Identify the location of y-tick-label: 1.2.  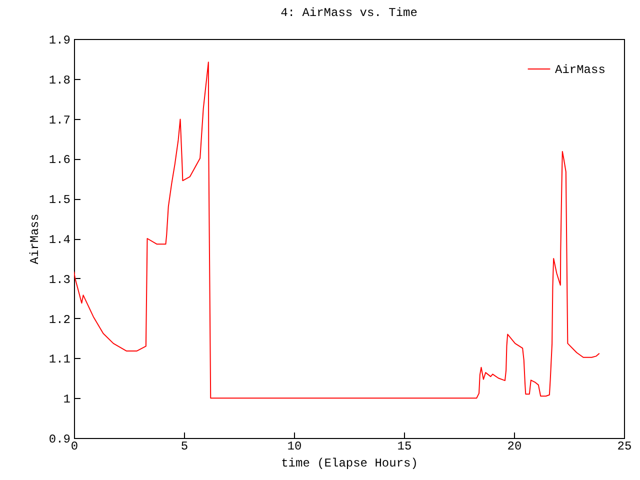
(59, 319).